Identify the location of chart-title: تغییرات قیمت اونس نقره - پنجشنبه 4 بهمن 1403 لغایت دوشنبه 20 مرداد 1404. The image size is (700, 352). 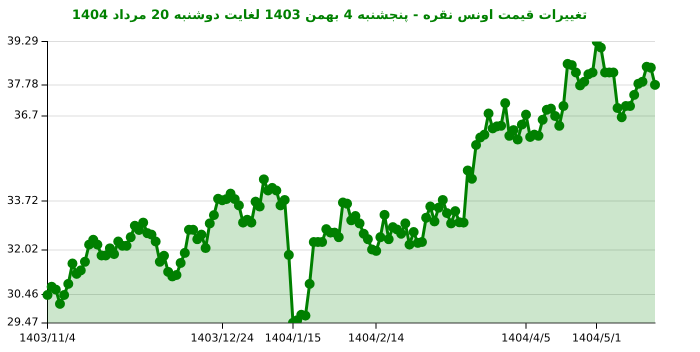
(330, 16).